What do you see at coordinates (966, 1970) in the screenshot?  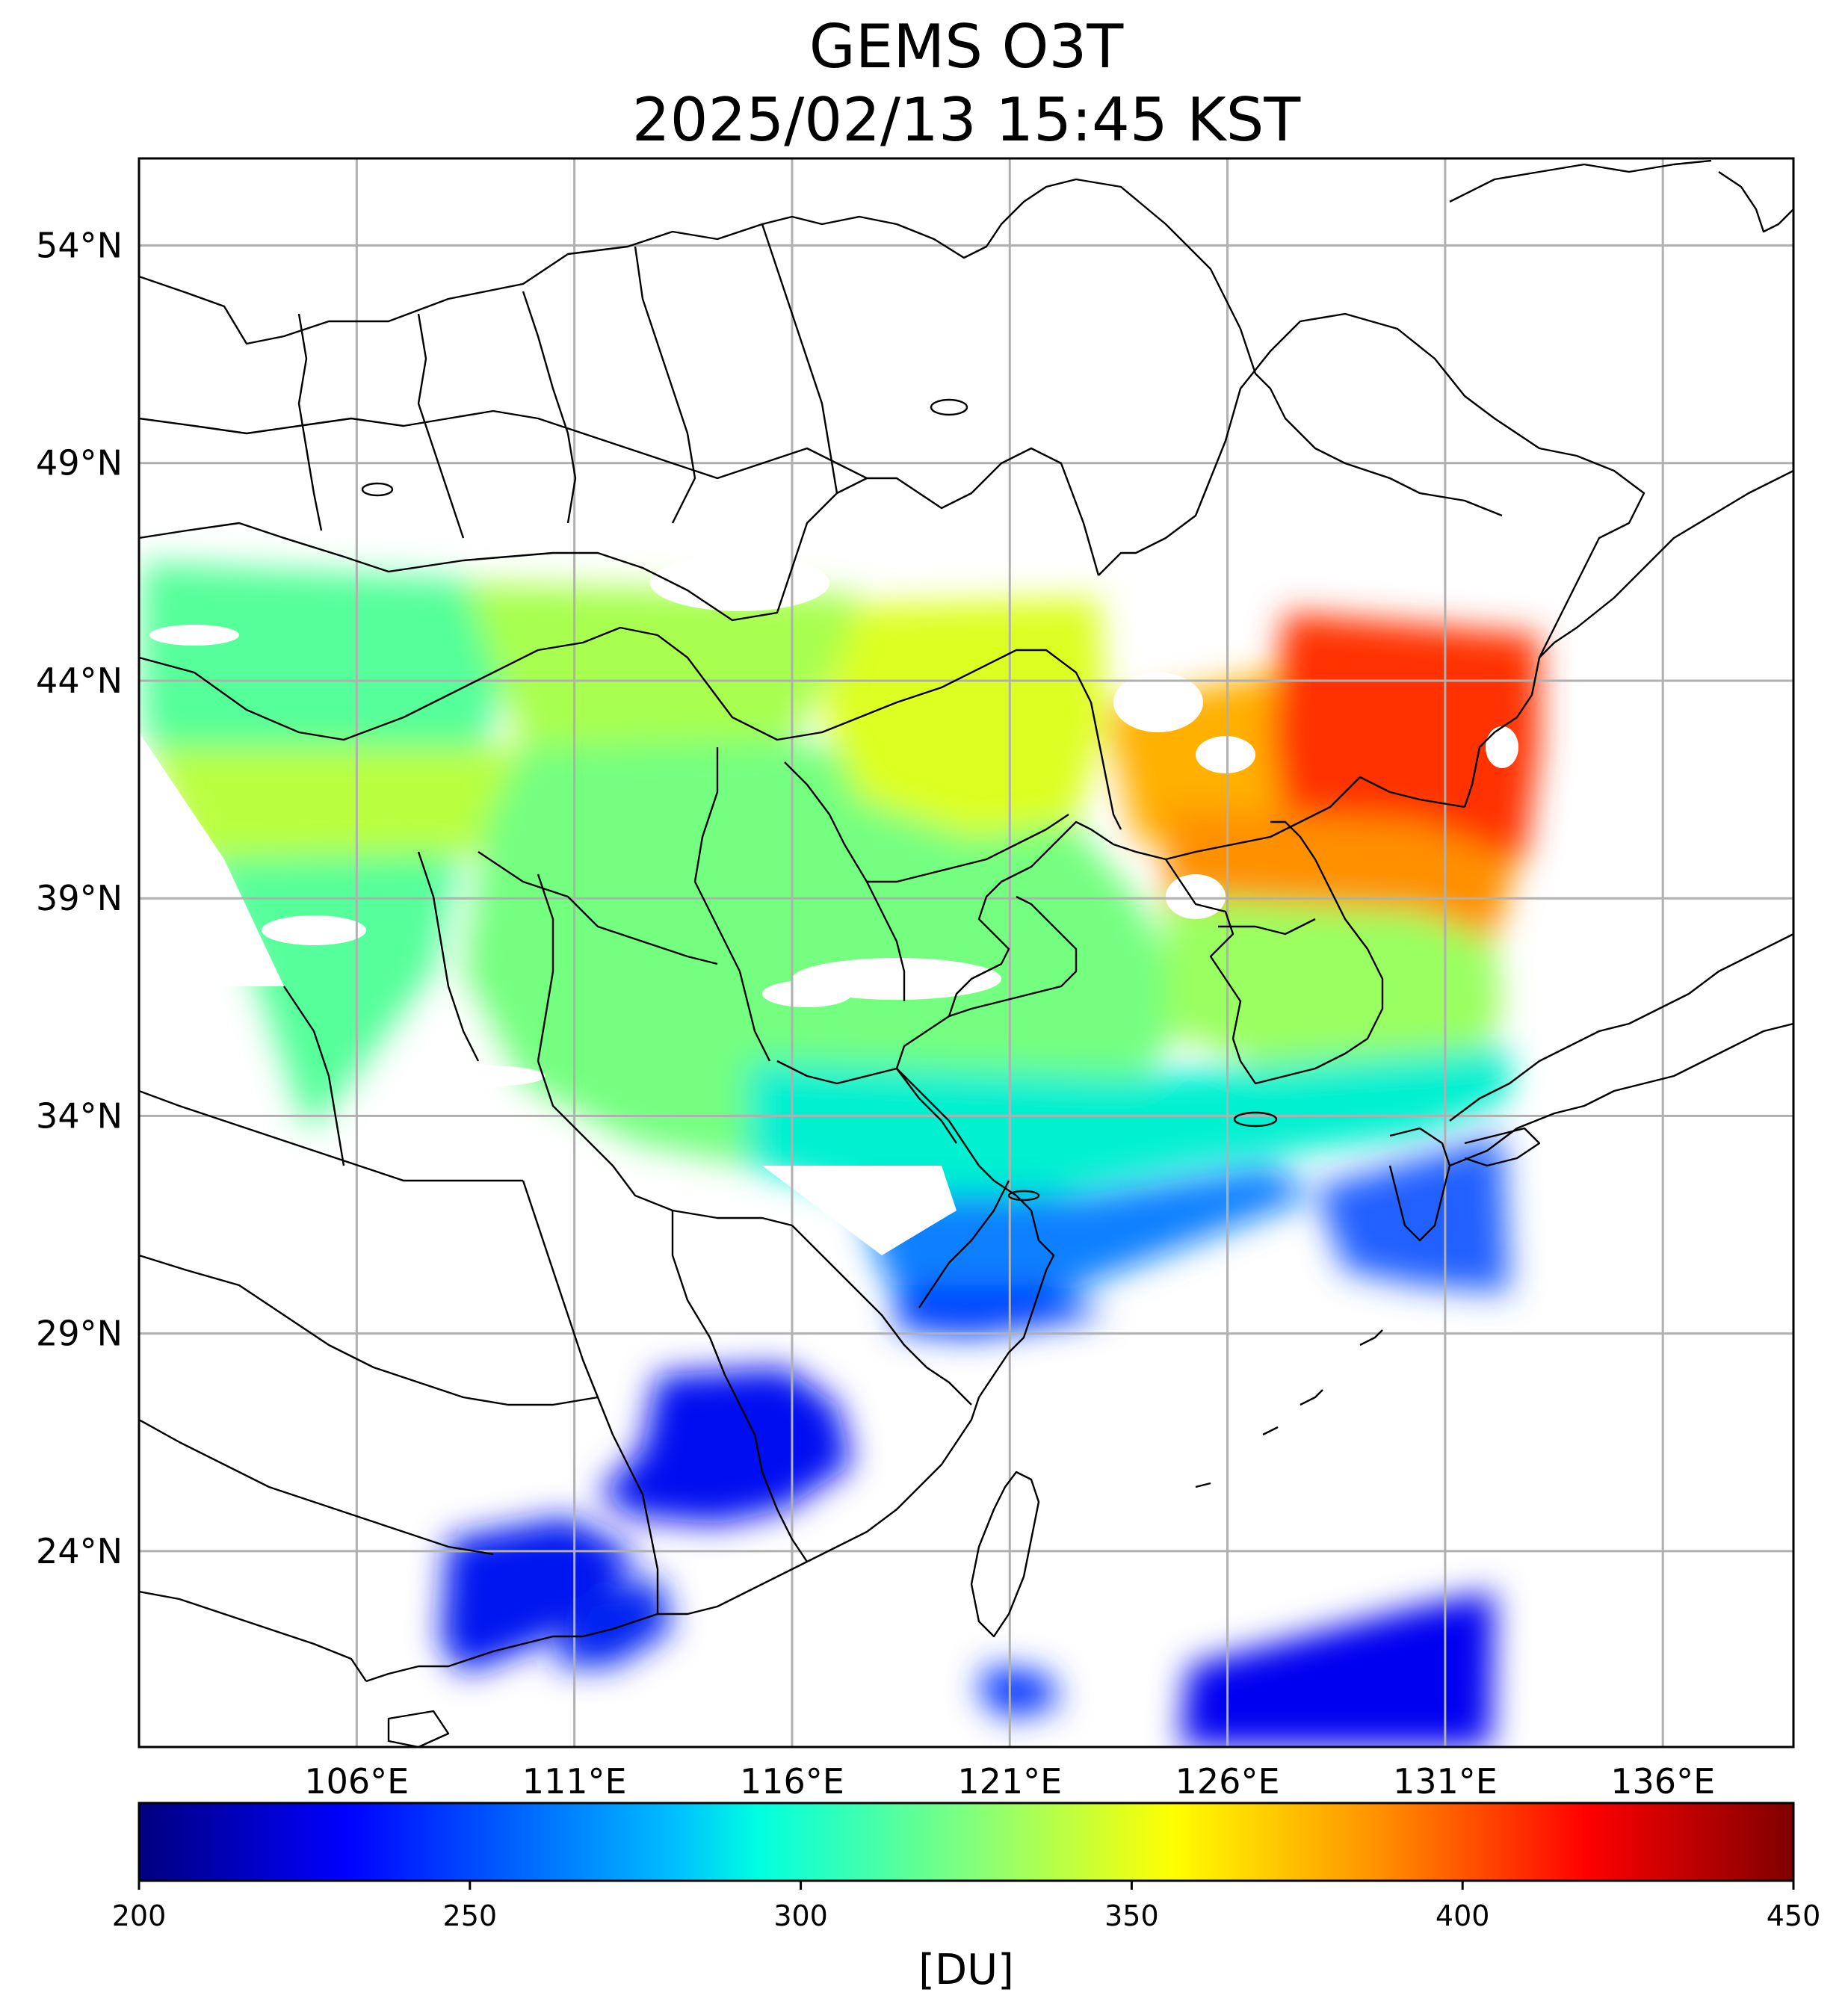 I see `colorbar-unit-label: [DU]` at bounding box center [966, 1970].